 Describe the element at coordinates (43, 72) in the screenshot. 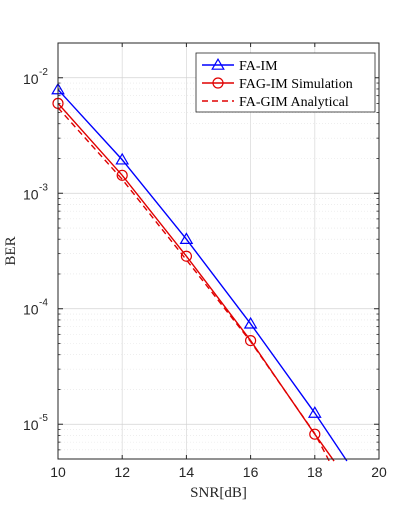

I see `y-tick-exponent: -2` at that location.